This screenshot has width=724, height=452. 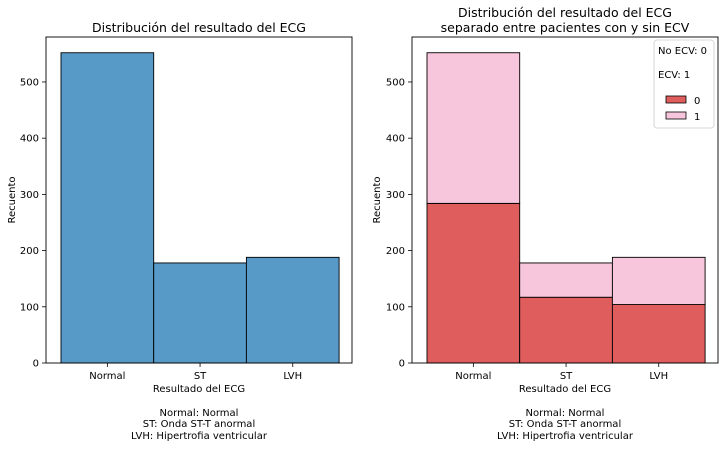 I want to click on legend: No ECV: 0 ECV: 1 0 1, so click(x=684, y=84).